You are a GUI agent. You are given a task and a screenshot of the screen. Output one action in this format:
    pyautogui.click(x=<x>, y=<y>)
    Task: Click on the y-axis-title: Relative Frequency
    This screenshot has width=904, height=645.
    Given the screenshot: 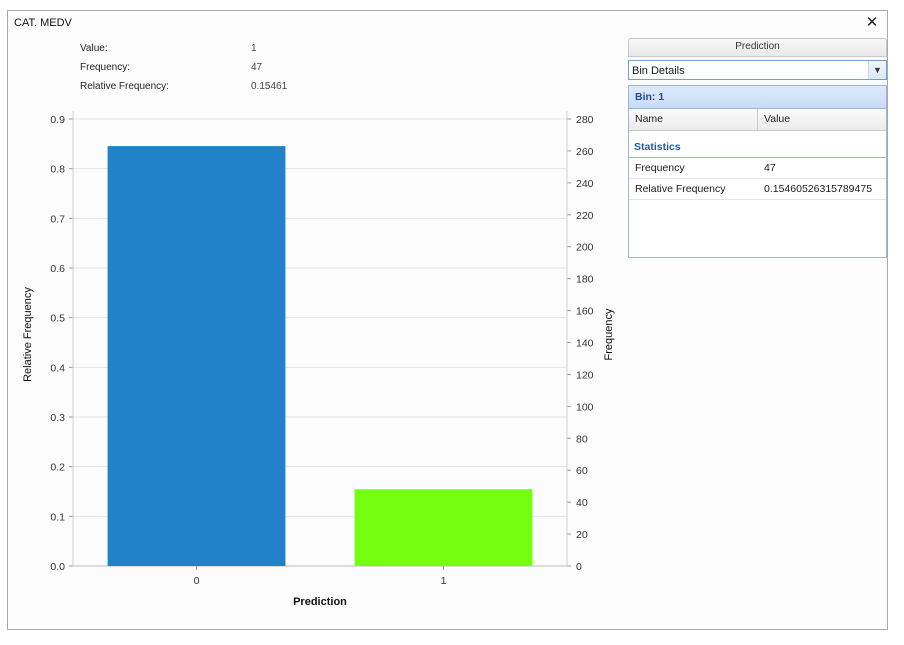 What is the action you would take?
    pyautogui.click(x=28, y=334)
    